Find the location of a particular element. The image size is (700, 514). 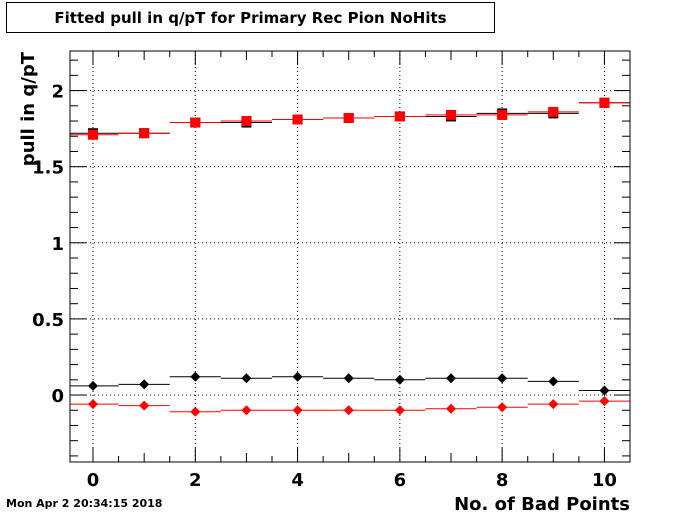

timestamp-footer: Mon Apr 2 20:34:15 2018 is located at coordinates (84, 503).